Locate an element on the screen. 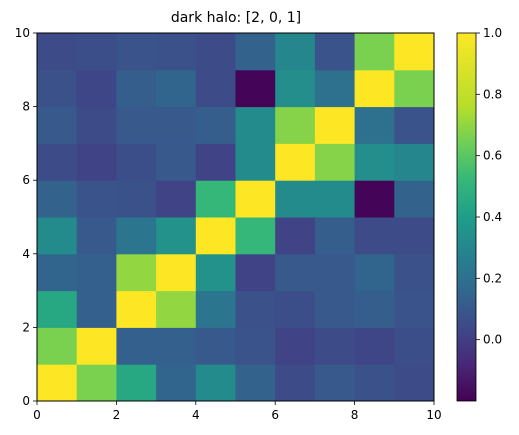 The image size is (519, 435). heatmap-cell-r6-c5 is located at coordinates (255, 162).